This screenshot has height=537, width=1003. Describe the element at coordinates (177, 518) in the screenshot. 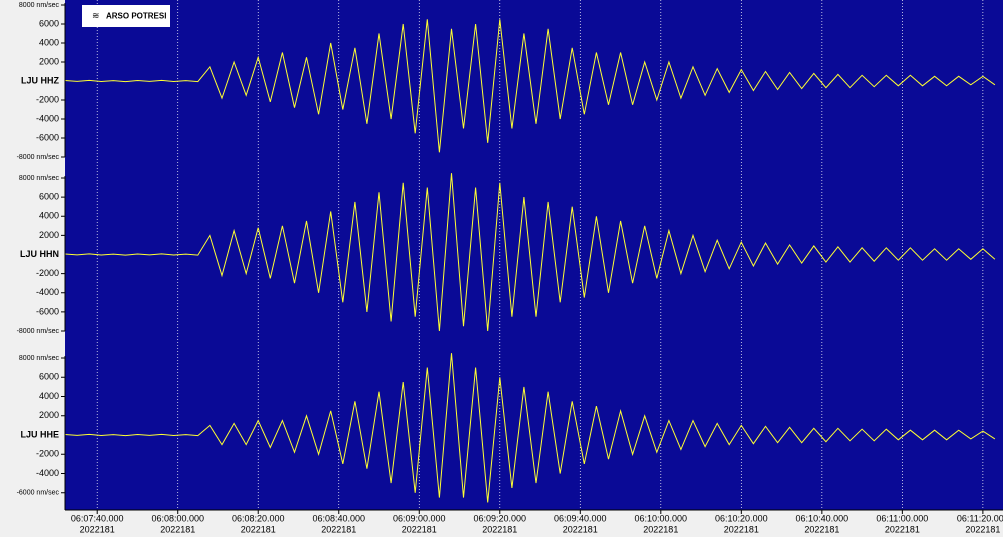

I see `x-tick-label: 06:08:00.000` at that location.